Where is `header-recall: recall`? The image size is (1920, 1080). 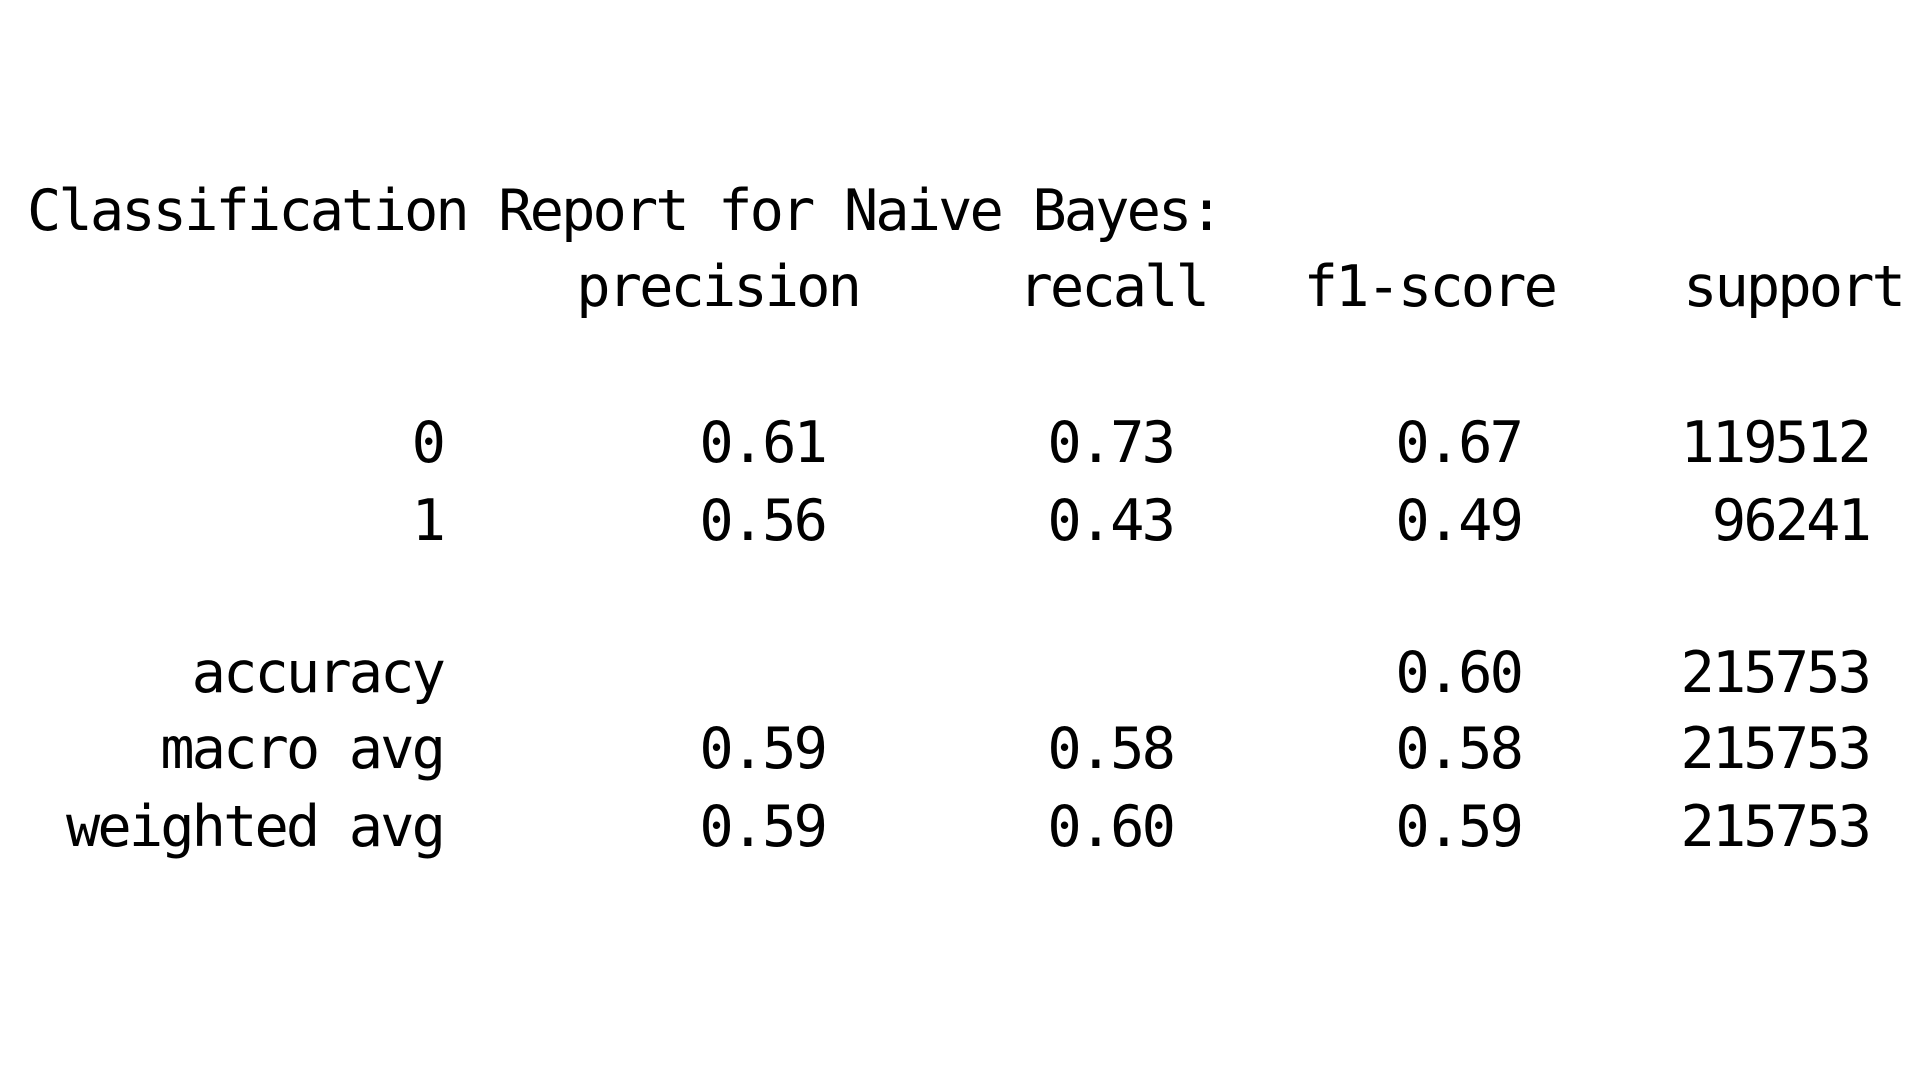
header-recall: recall is located at coordinates (1113, 287).